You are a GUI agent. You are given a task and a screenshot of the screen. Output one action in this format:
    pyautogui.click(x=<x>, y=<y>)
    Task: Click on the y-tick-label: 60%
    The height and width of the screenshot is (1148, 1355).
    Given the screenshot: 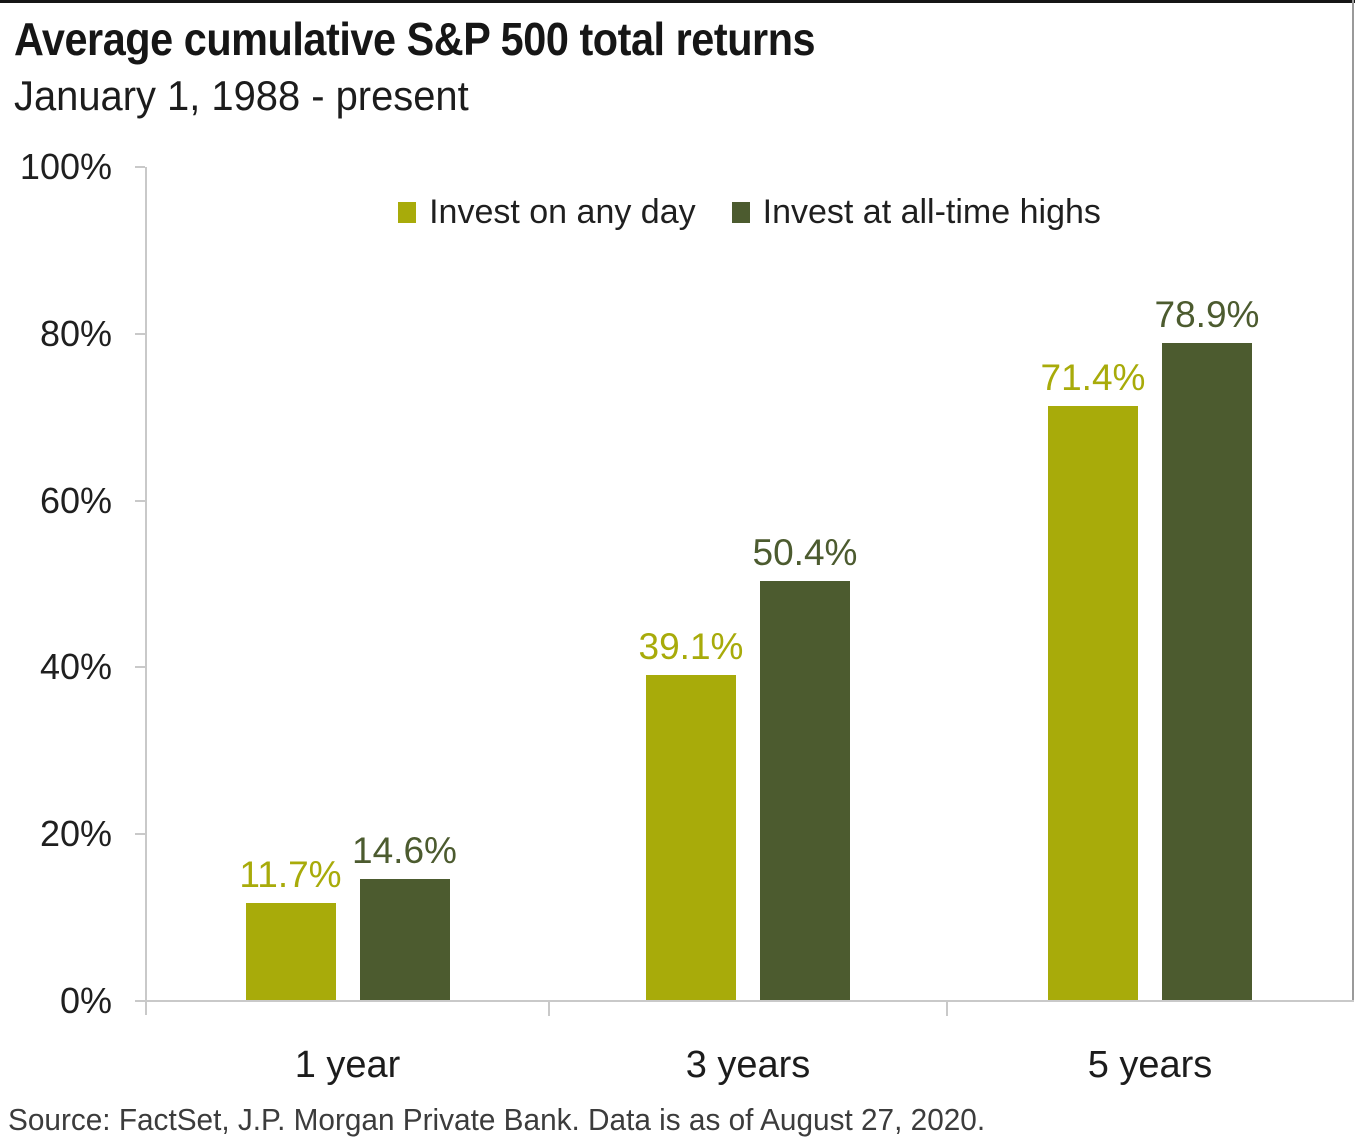 What is the action you would take?
    pyautogui.click(x=75, y=500)
    